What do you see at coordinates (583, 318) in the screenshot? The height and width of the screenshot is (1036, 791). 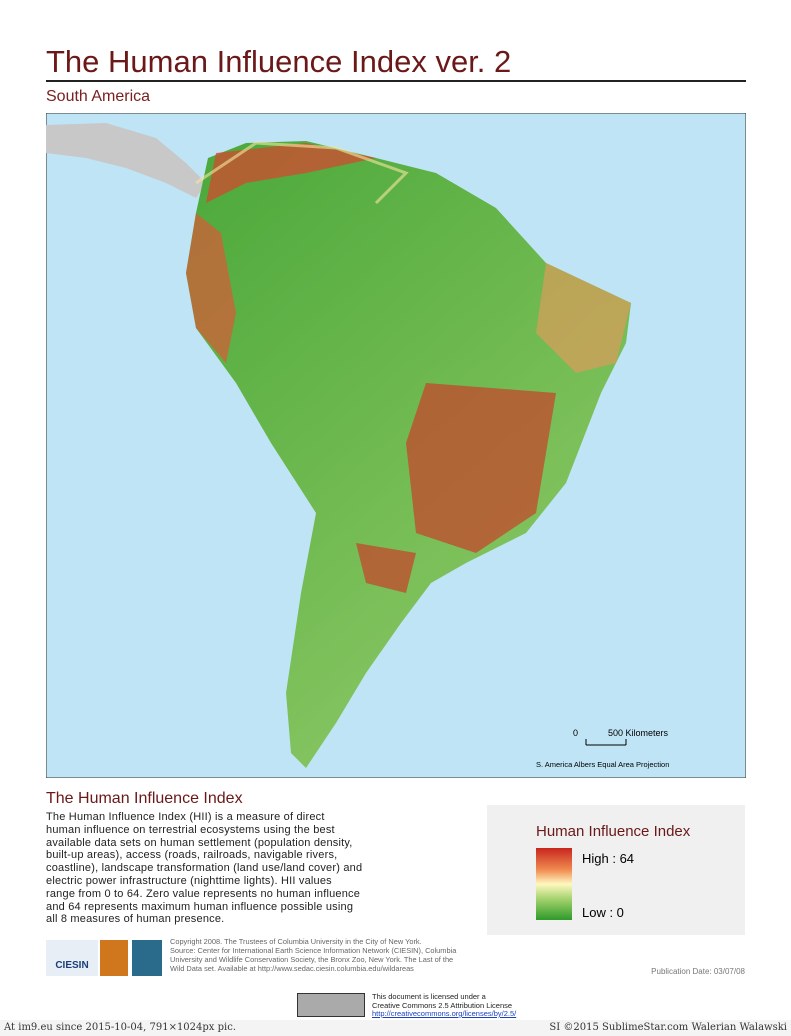 I see `influence-northeast` at bounding box center [583, 318].